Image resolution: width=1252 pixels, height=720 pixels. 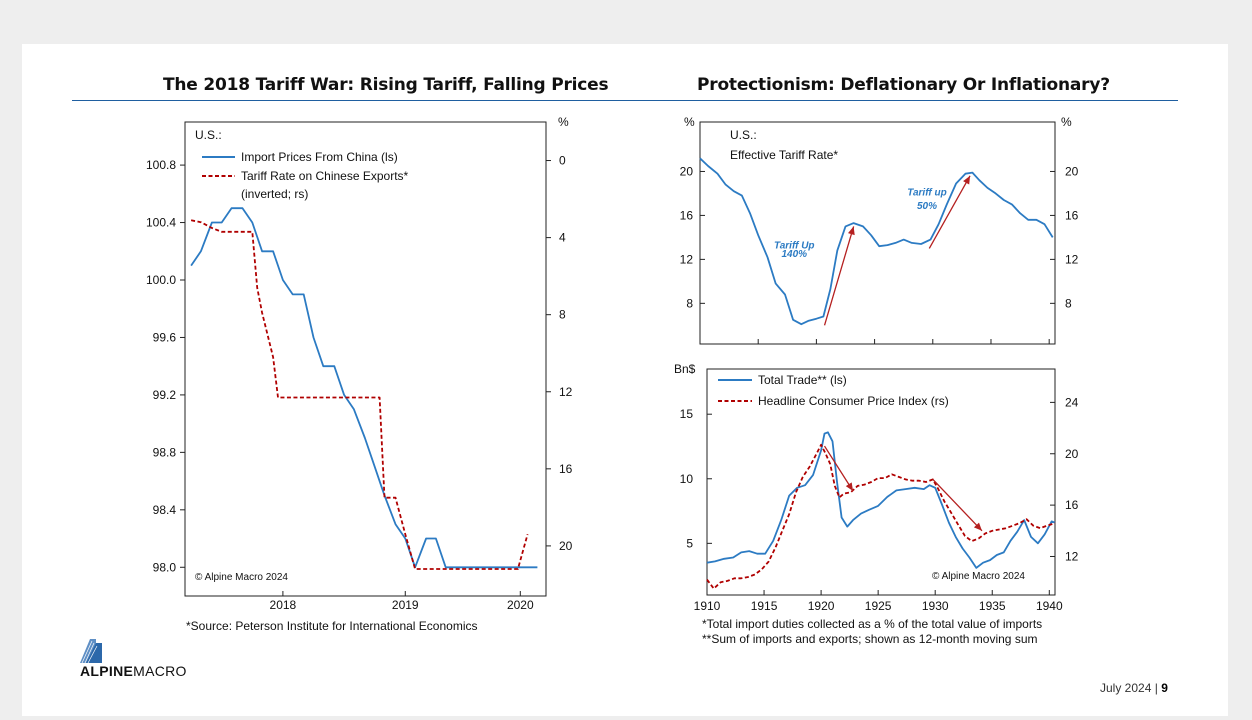 I want to click on left-y-tick-label: 99.2, so click(x=165, y=395).